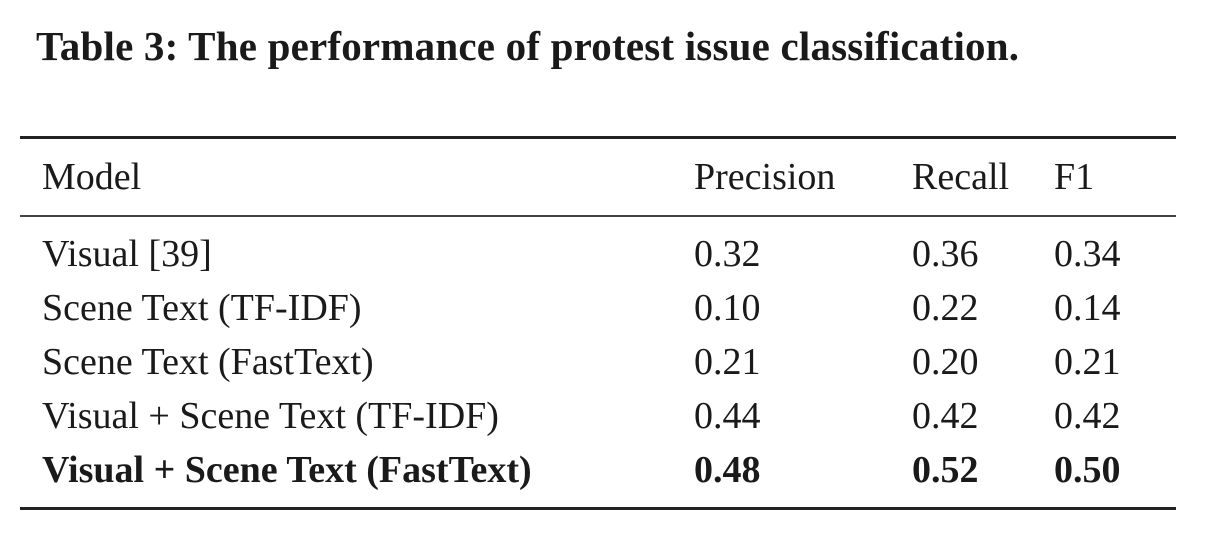 The height and width of the screenshot is (556, 1226). I want to click on cell-model: Visual [39], so click(127, 254).